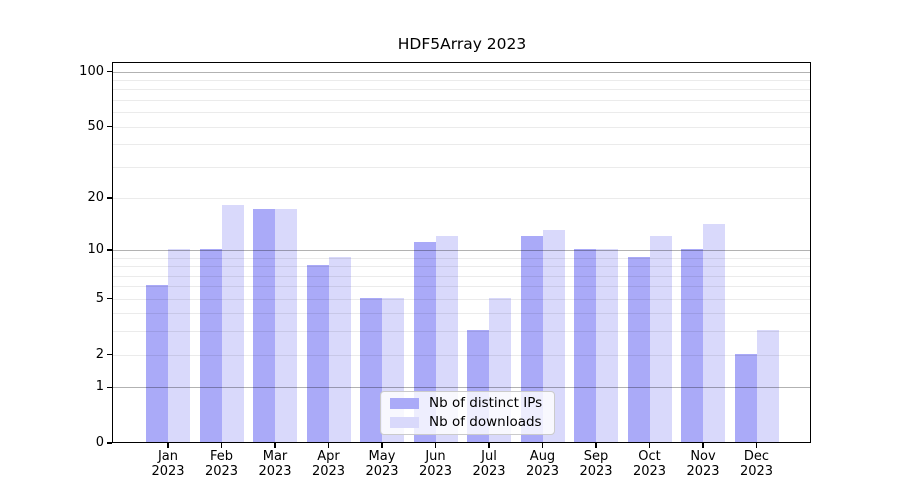  What do you see at coordinates (489, 464) in the screenshot?
I see `x-tick-label-jul: Jul 2023` at bounding box center [489, 464].